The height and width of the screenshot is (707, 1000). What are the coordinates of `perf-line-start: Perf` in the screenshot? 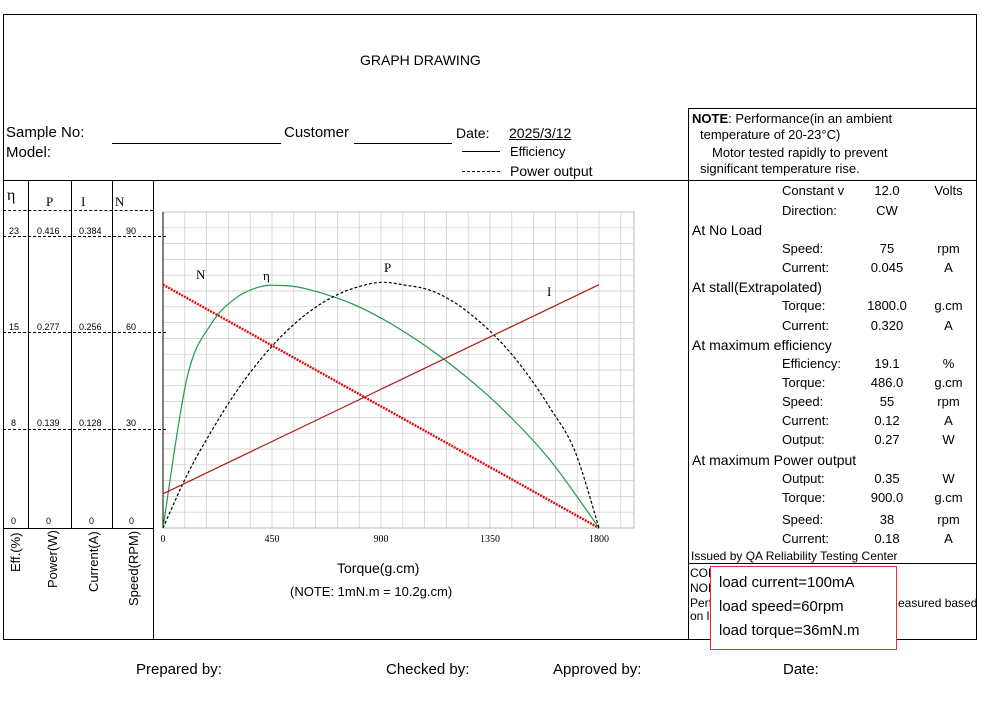 It's located at (701, 603).